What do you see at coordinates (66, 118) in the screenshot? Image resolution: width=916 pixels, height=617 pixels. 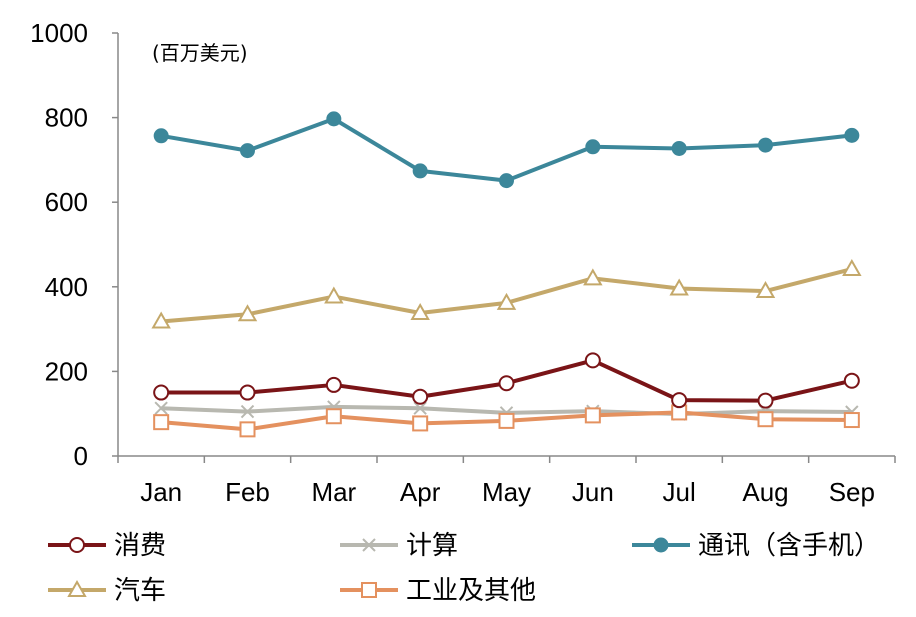 I see `y-tick-label: 800` at bounding box center [66, 118].